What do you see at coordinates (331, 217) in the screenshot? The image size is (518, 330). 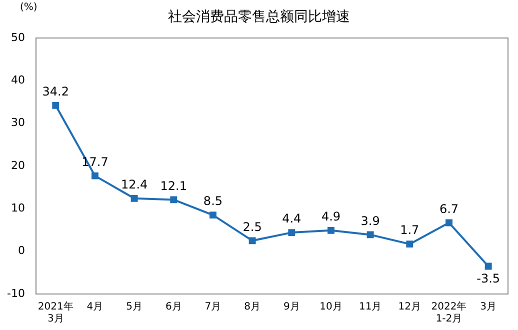 I see `data-label: 4.9` at bounding box center [331, 217].